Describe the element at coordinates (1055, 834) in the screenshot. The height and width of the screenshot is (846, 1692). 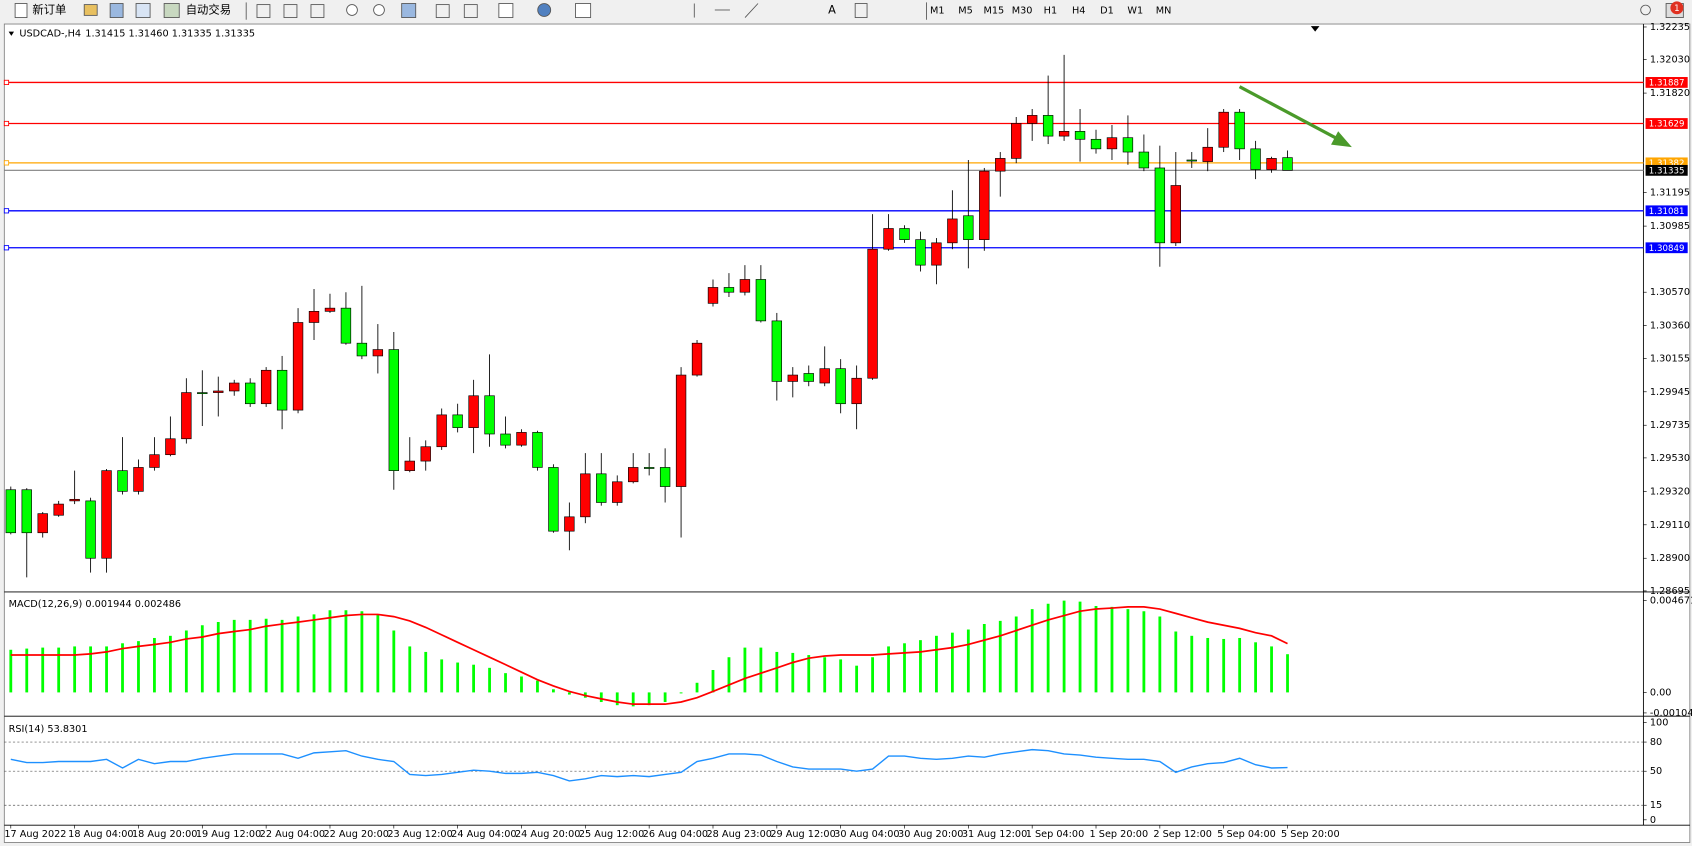
I see `x-tick-label: 1 Sep 04:00` at that location.